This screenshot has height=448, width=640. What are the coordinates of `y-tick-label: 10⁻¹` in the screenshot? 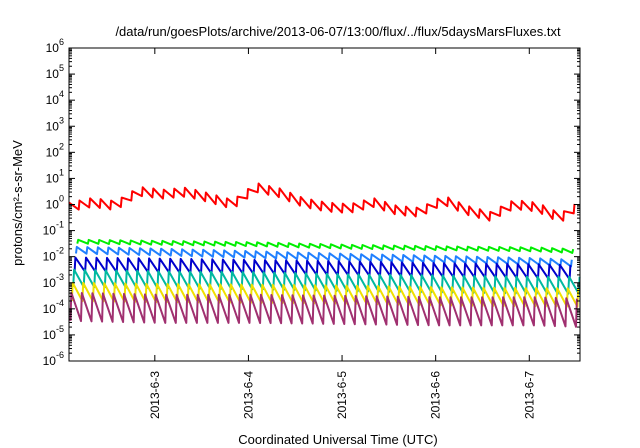 It's located at (53, 229).